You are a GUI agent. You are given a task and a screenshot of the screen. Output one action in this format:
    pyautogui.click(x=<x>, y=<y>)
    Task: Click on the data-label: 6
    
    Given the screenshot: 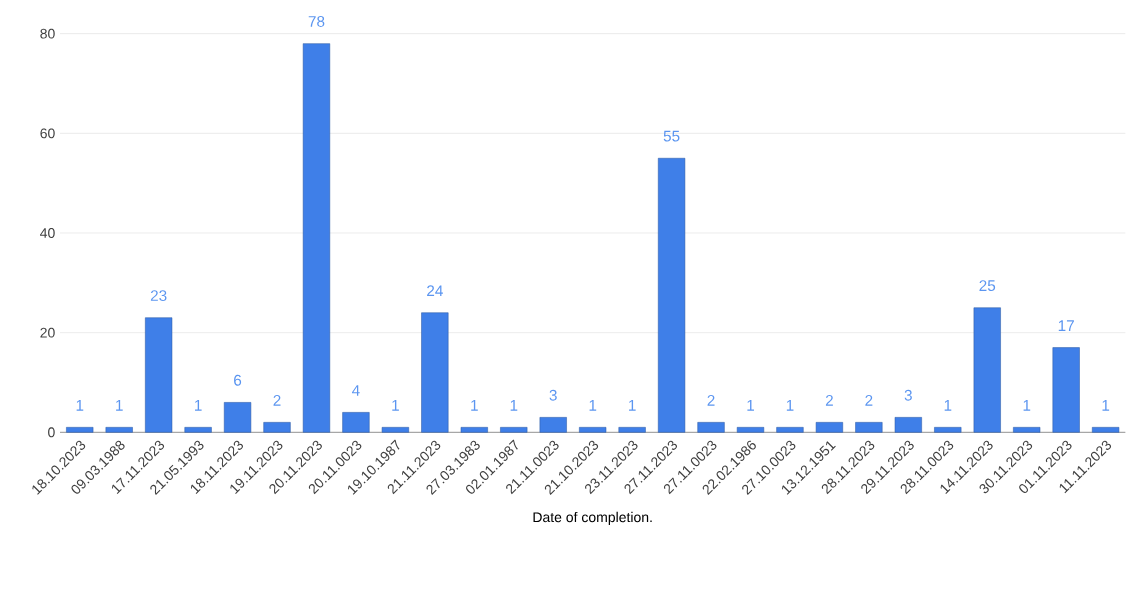 What is the action you would take?
    pyautogui.click(x=238, y=380)
    